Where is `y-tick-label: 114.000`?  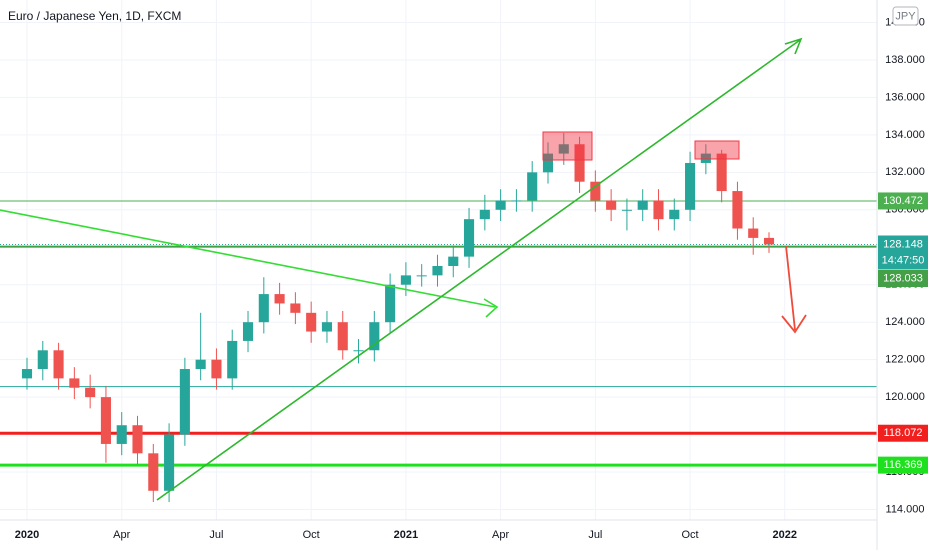 y-tick-label: 114.000 is located at coordinates (905, 509).